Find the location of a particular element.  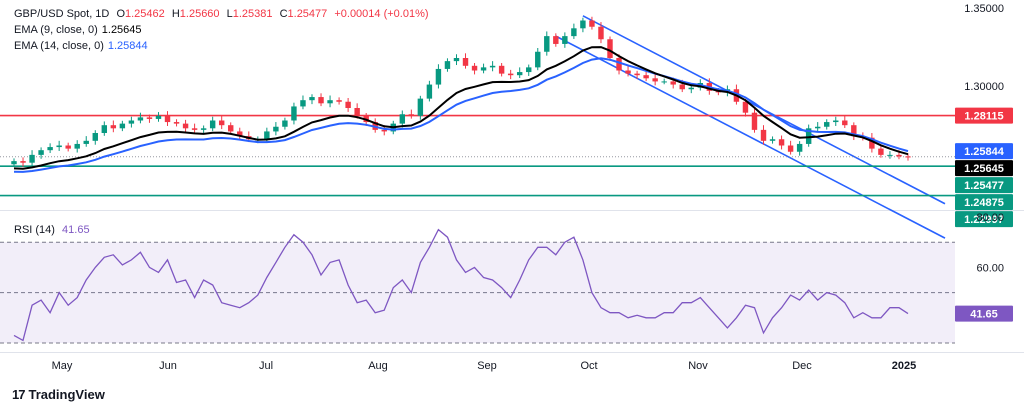

price-badge-label: 1.25645 is located at coordinates (984, 169).